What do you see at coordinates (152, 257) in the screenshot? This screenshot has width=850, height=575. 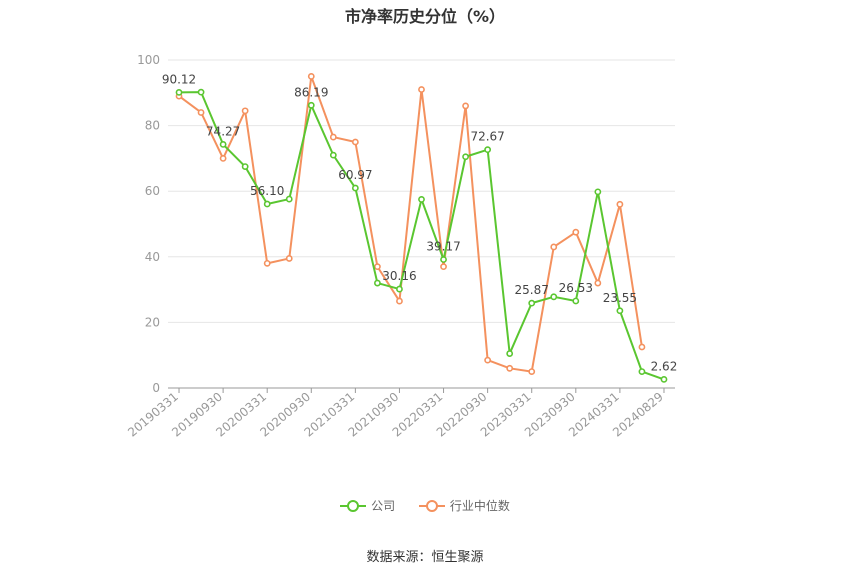 I see `y-tick-label: 40` at bounding box center [152, 257].